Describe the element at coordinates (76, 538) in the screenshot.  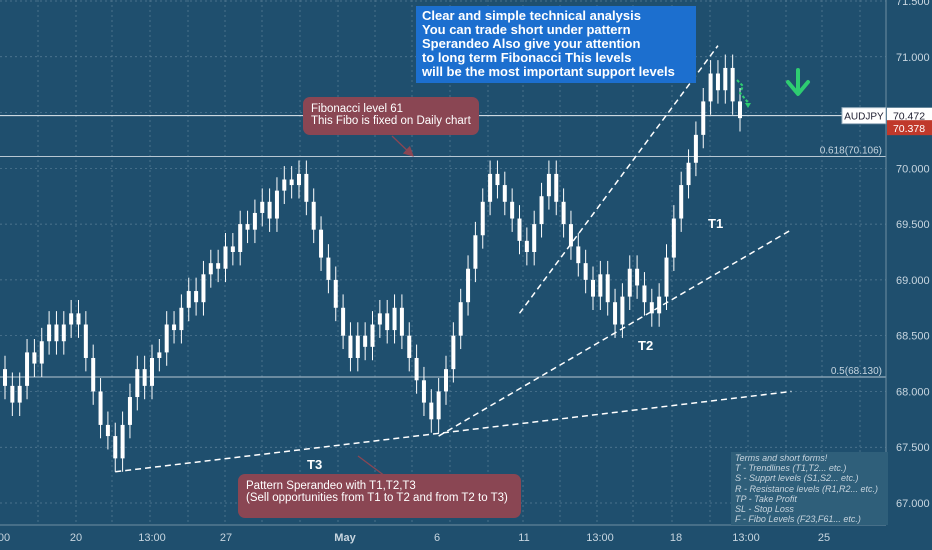
I see `time-tick-label: 20` at that location.